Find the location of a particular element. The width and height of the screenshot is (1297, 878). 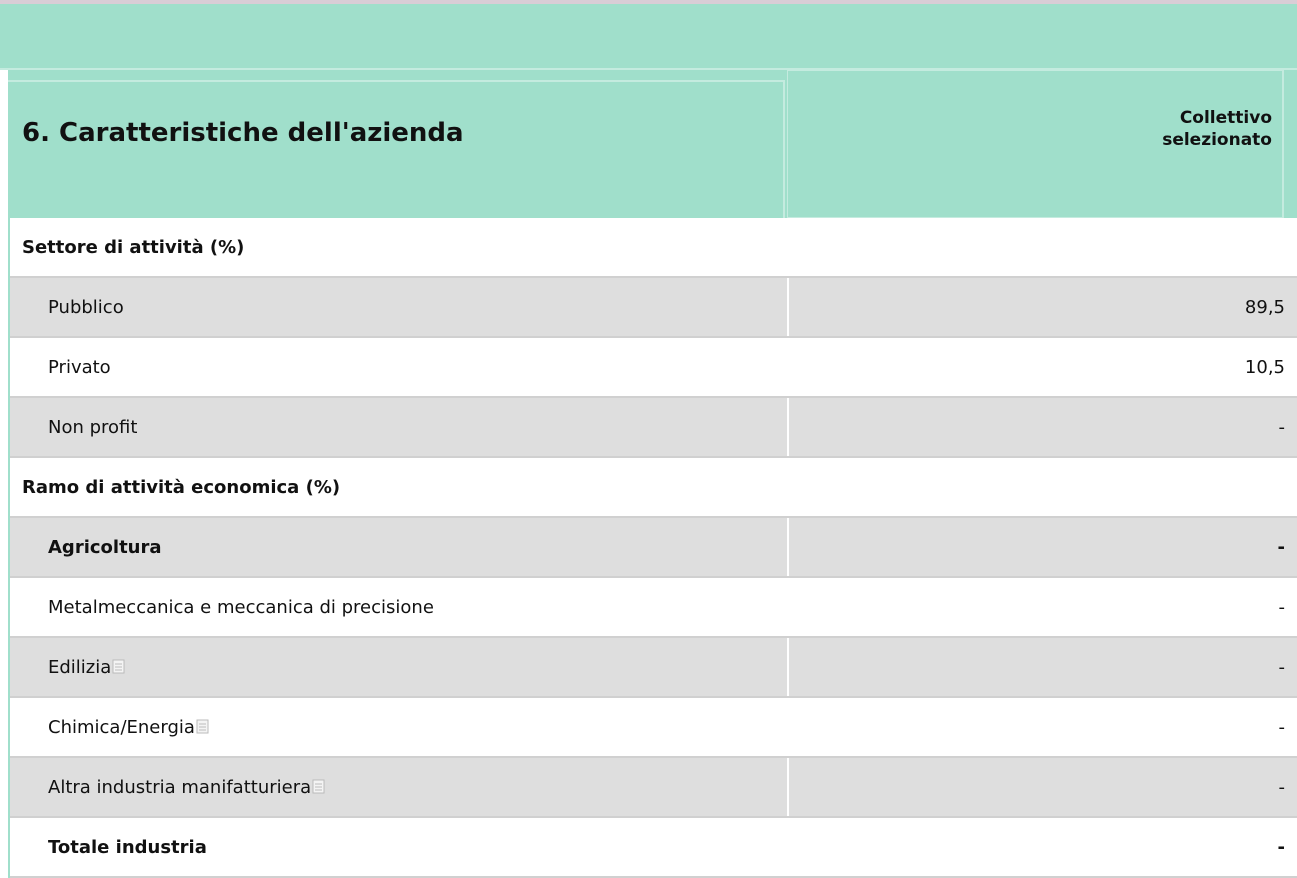

row-label: Privato is located at coordinates (79, 367).